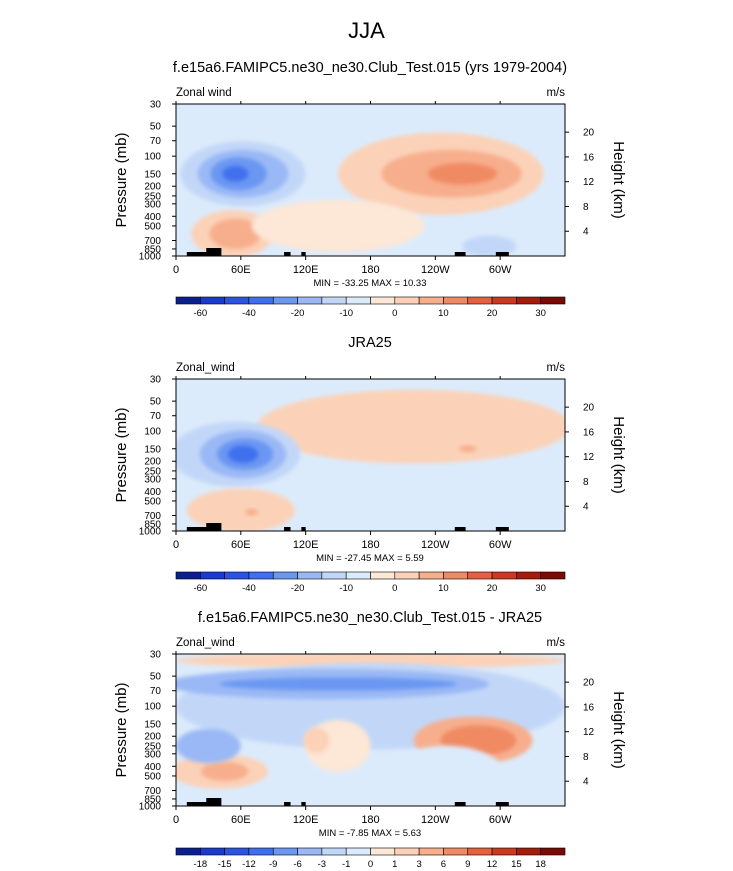 This screenshot has height=871, width=733. What do you see at coordinates (249, 864) in the screenshot?
I see `colorbar-label: -12` at bounding box center [249, 864].